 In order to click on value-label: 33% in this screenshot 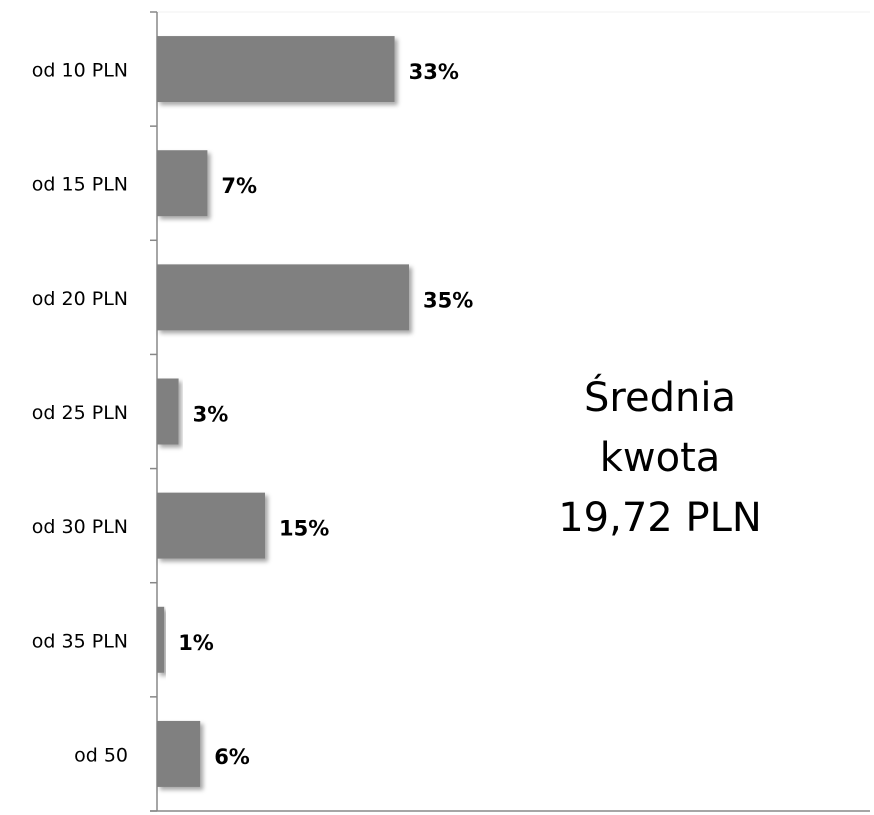, I will do `click(434, 72)`.